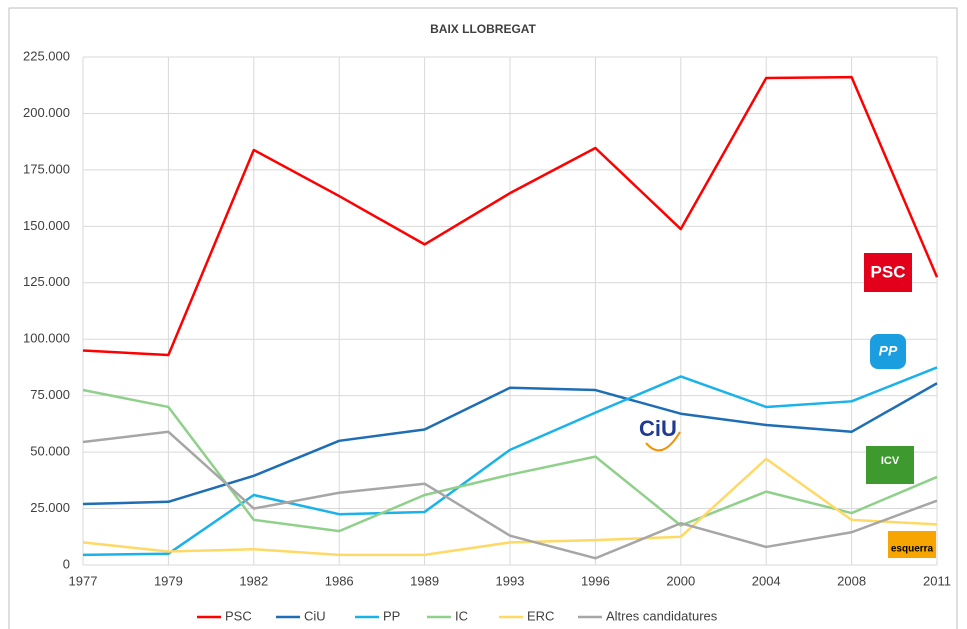 The image size is (967, 629). I want to click on x-tick-label: 1982, so click(253, 580).